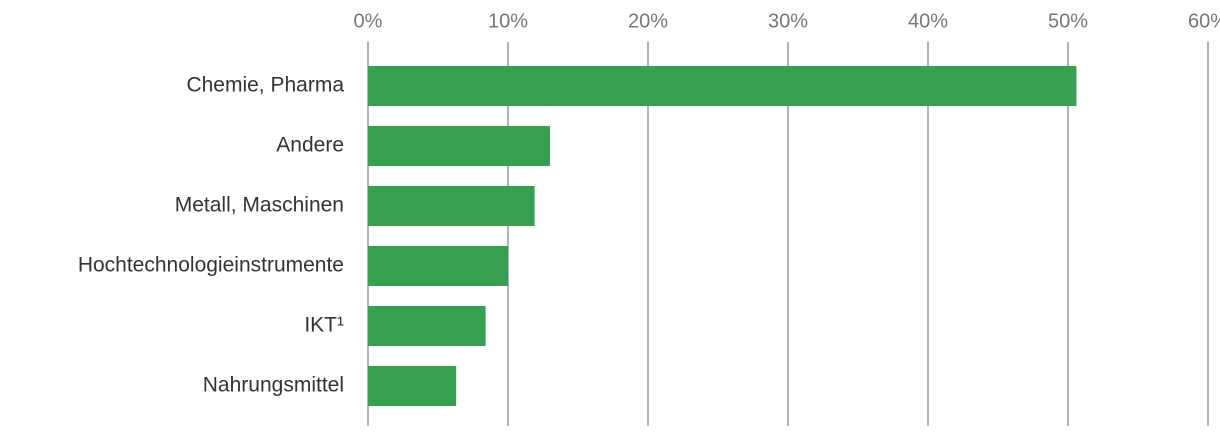  What do you see at coordinates (928, 21) in the screenshot?
I see `x-tick-label: 40%` at bounding box center [928, 21].